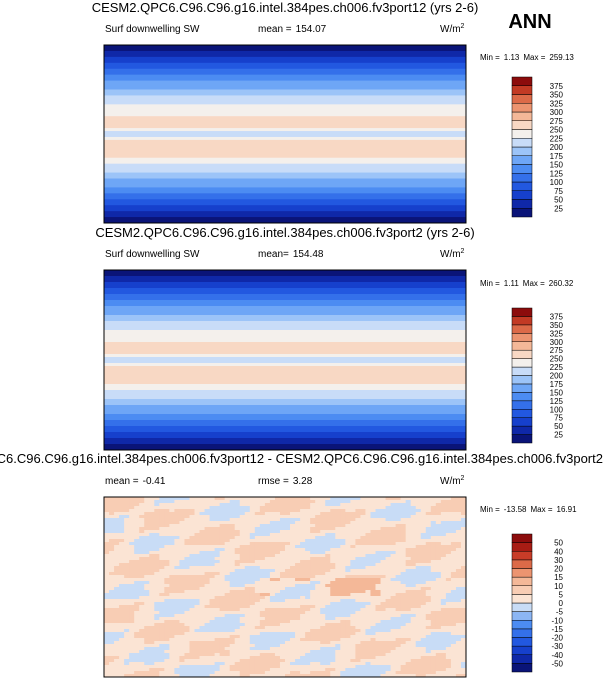 This screenshot has height=681, width=609. What do you see at coordinates (558, 577) in the screenshot?
I see `colorbar-label: 15` at bounding box center [558, 577].